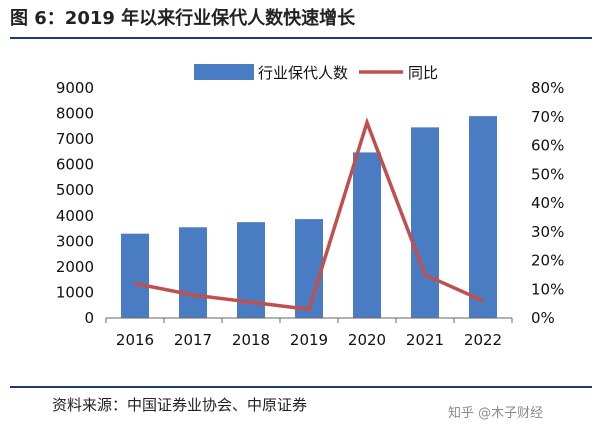  I want to click on y2-tick-label: 10%, so click(547, 289).